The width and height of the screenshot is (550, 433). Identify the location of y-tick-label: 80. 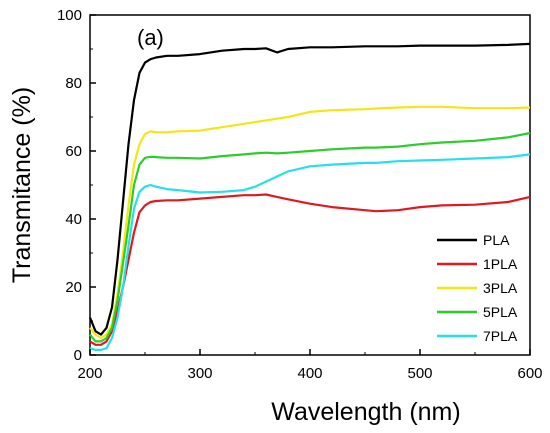
(73, 83).